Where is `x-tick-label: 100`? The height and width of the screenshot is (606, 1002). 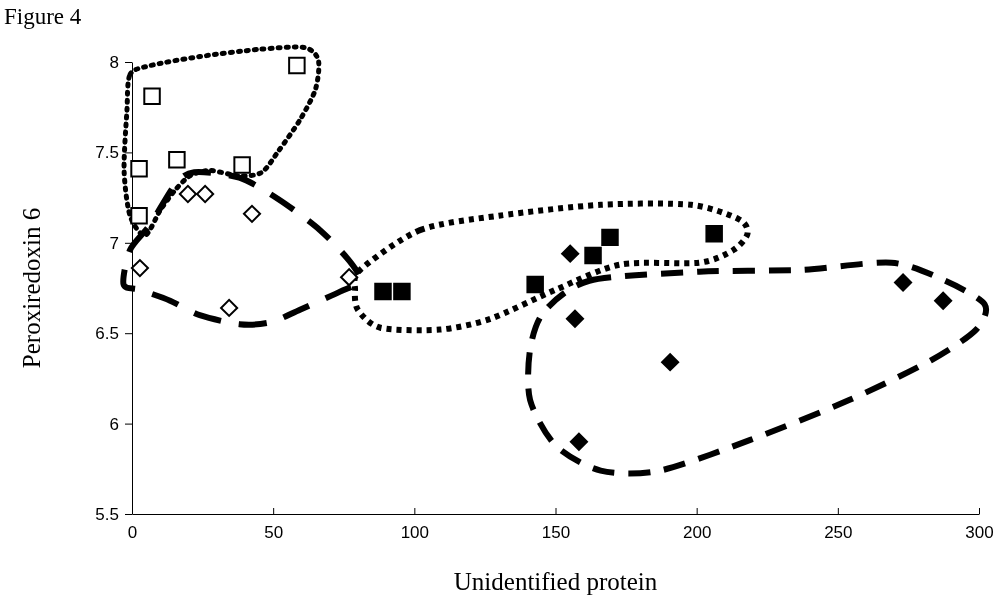
x-tick-label: 100 is located at coordinates (415, 533).